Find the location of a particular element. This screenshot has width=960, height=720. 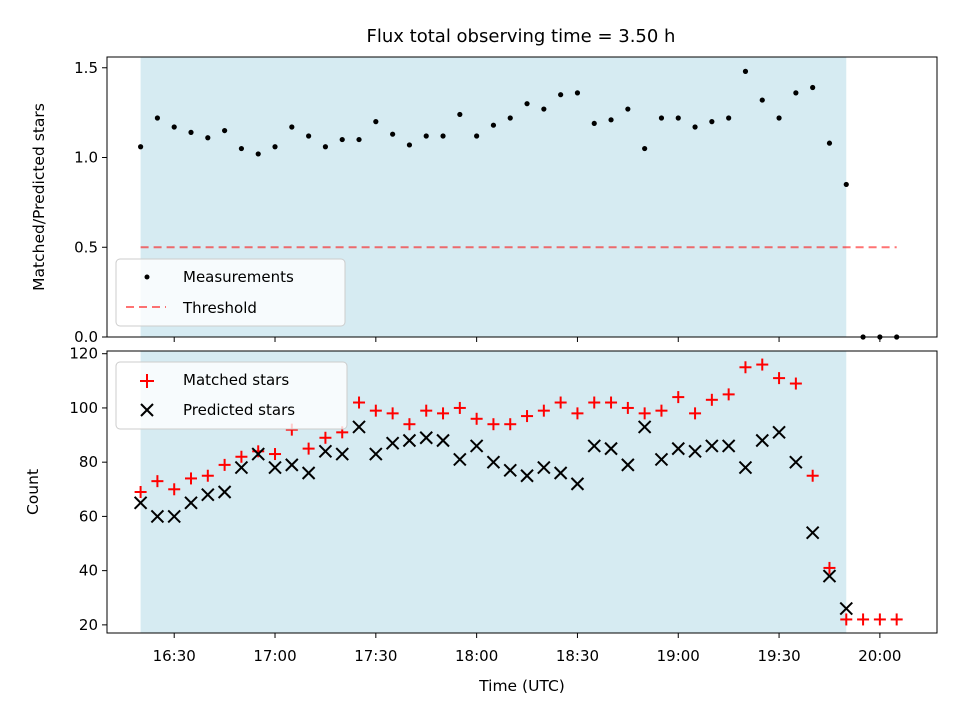

top-y-tick-label: 1.5 is located at coordinates (86, 68).